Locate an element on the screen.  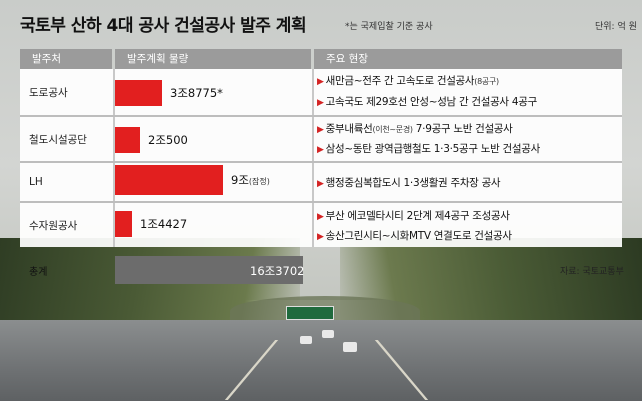
org-cell: LH is located at coordinates (36, 182).